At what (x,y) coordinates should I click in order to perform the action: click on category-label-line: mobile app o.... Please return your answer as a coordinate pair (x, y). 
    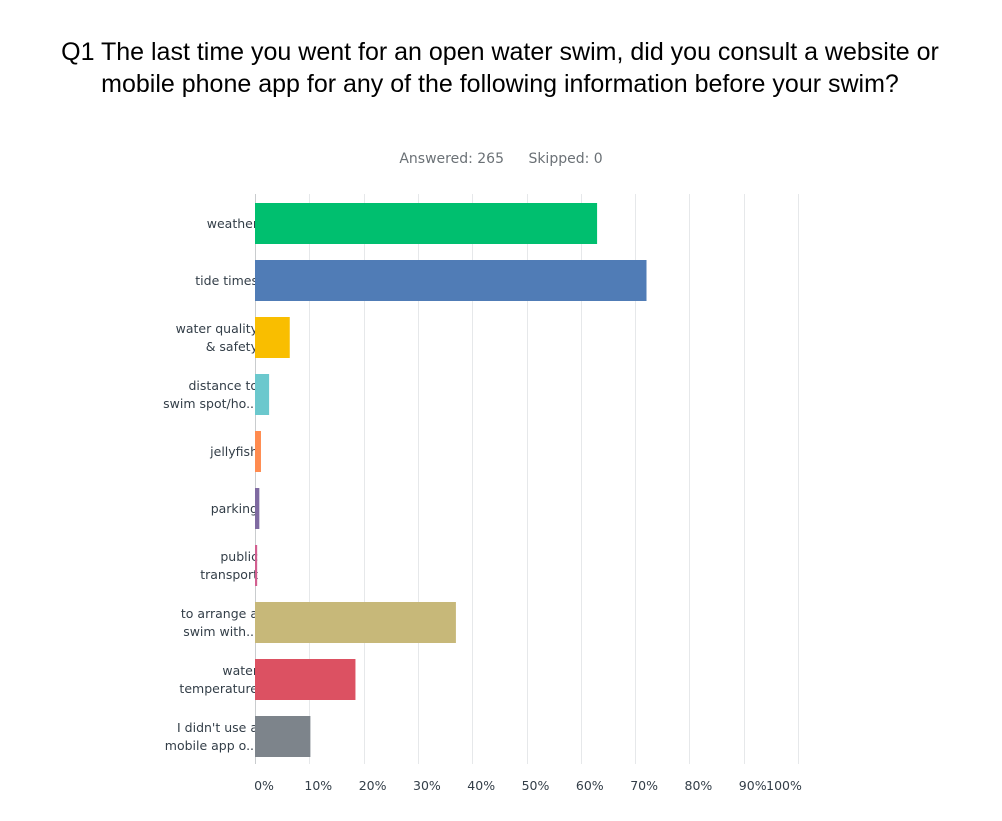
    Looking at the image, I should click on (211, 745).